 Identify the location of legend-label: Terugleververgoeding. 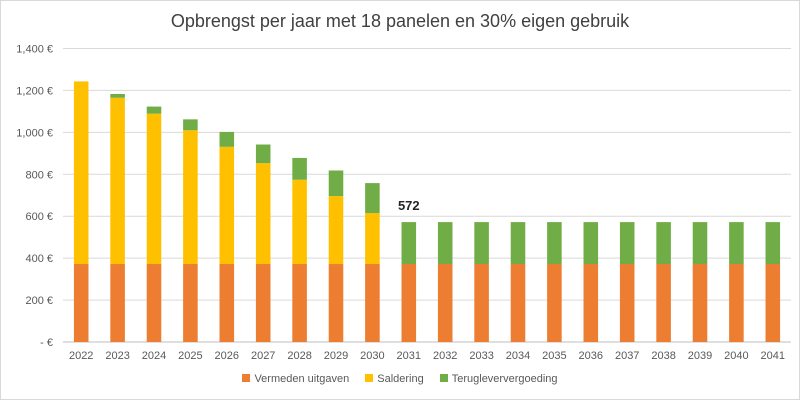
(504, 379).